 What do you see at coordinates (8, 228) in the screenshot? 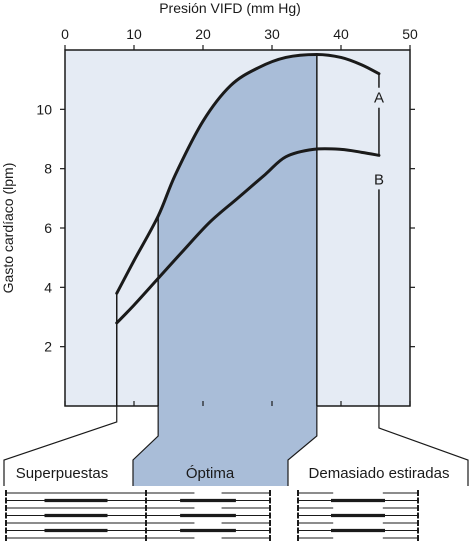
I see `y-axis-label: Gasto cardíaco (lpm)` at bounding box center [8, 228].